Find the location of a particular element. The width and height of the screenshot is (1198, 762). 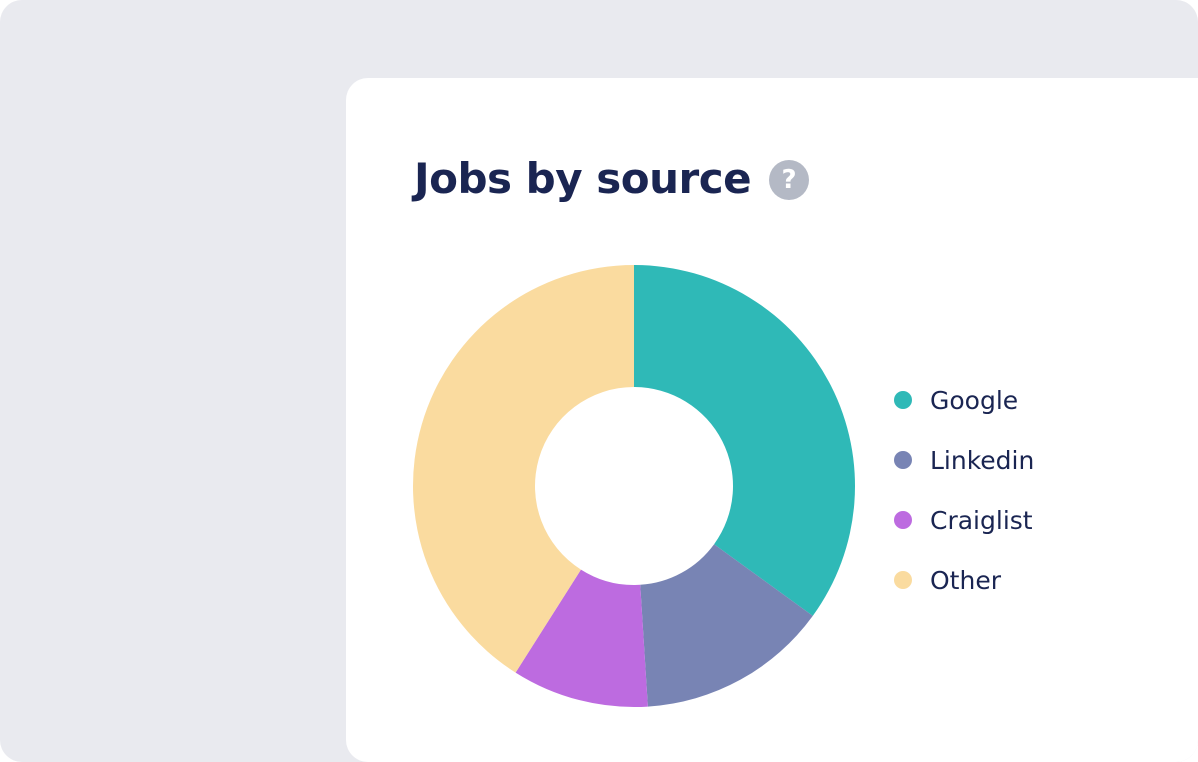

legend-label: Other is located at coordinates (965, 580).